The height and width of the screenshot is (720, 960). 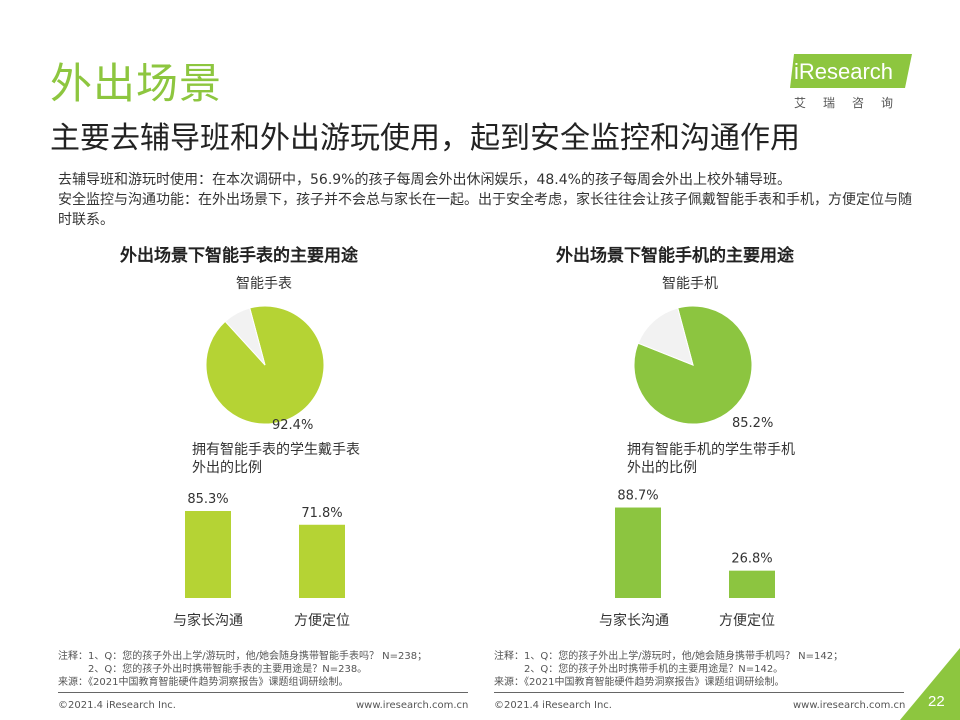 I want to click on left-source: 来源：《2021中国教育智能硬件趋势洞察报告》课题组调研绘制。, so click(x=203, y=682).